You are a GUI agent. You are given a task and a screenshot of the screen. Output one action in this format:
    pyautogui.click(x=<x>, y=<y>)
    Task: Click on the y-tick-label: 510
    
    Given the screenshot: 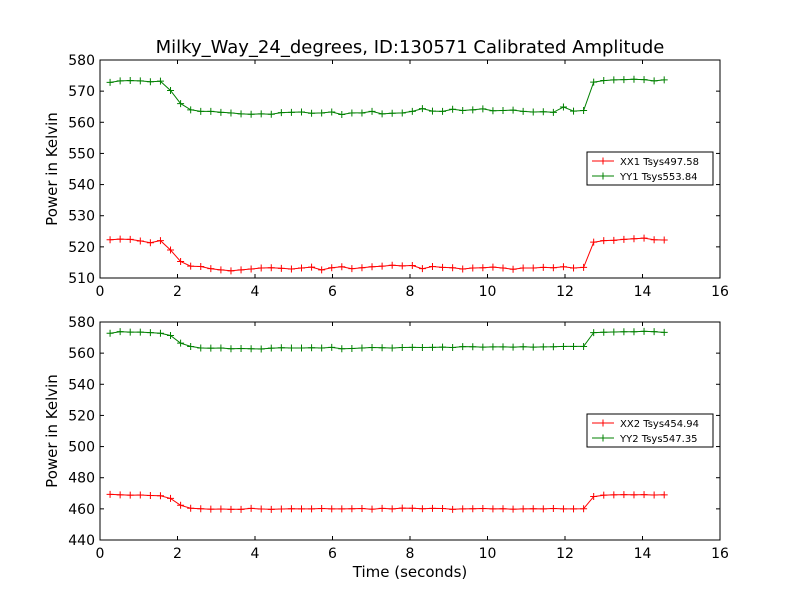 What is the action you would take?
    pyautogui.click(x=81, y=279)
    